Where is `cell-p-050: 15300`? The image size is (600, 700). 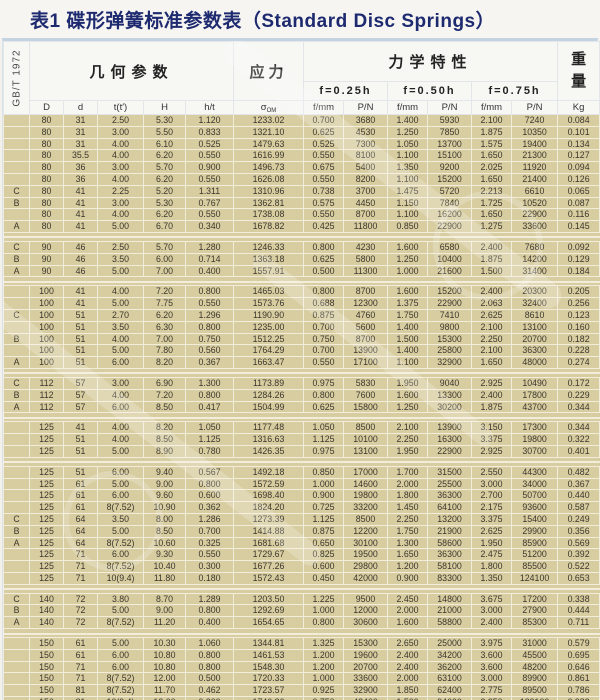
cell-p-050: 15300 is located at coordinates (450, 339).